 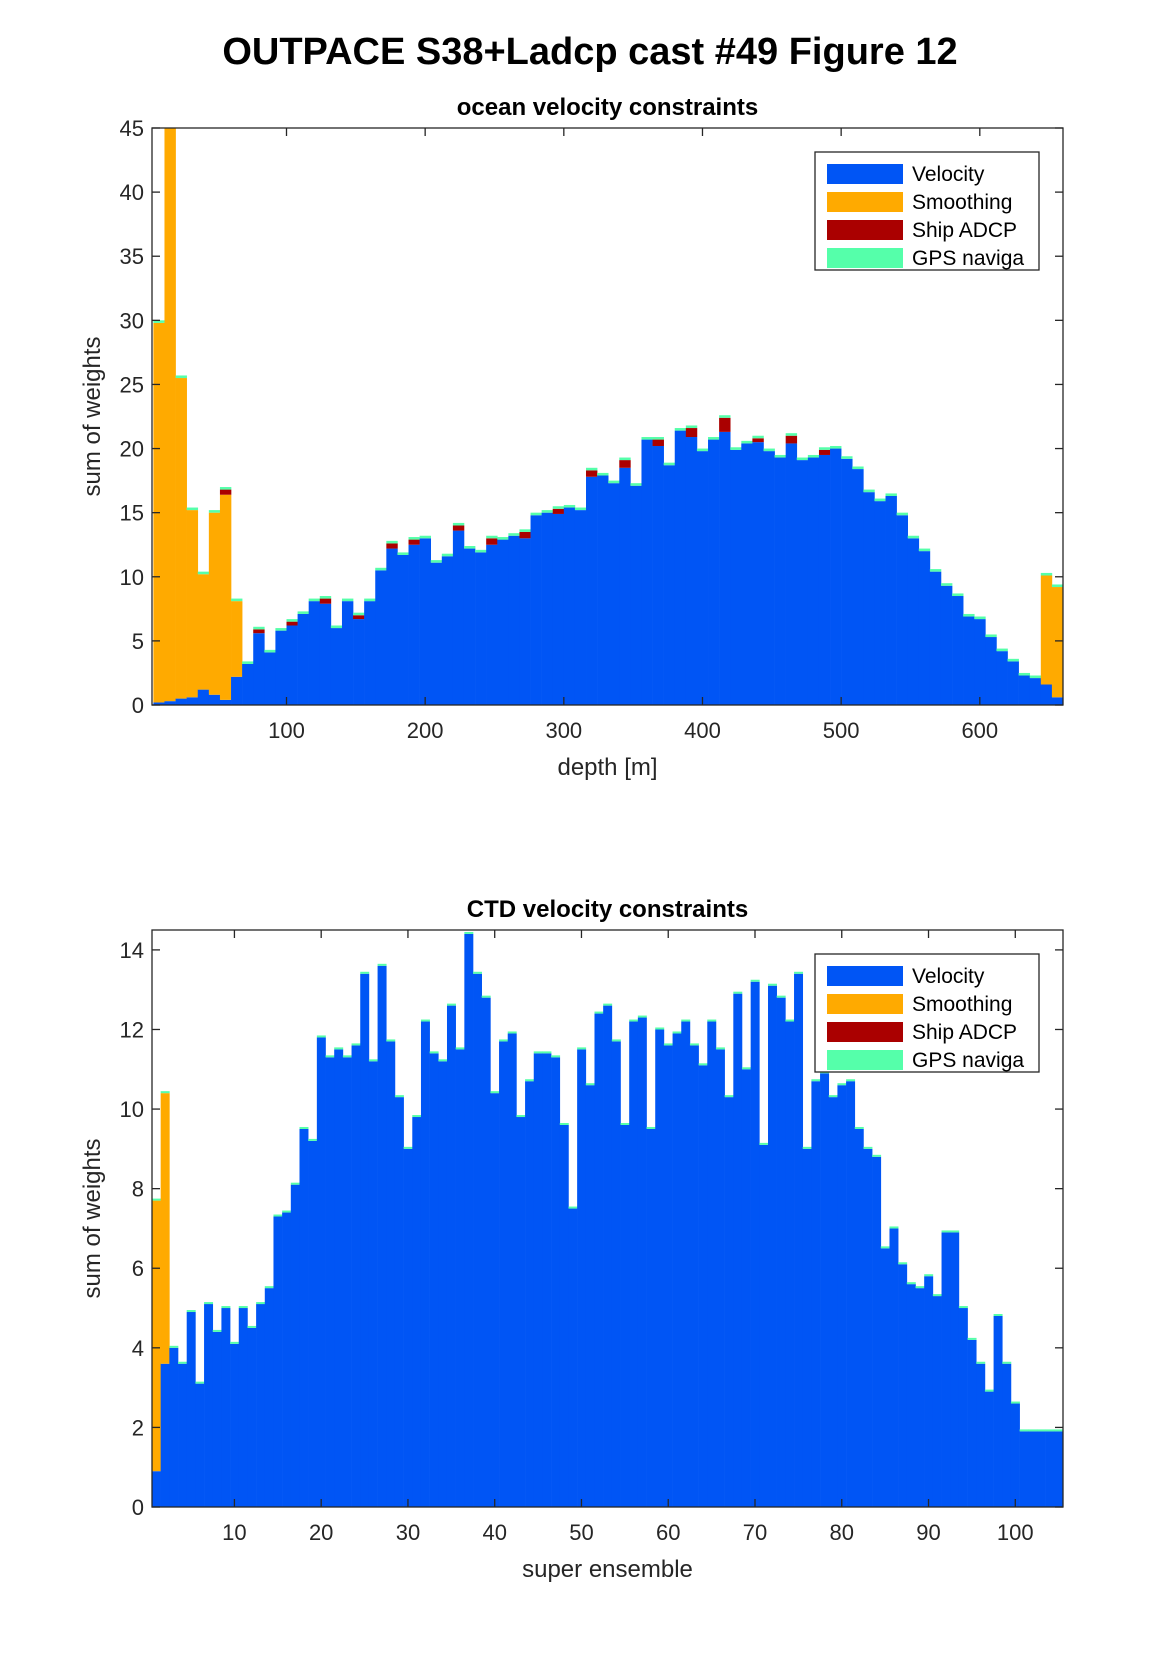 What do you see at coordinates (132, 950) in the screenshot?
I see `y-tick-label: 14` at bounding box center [132, 950].